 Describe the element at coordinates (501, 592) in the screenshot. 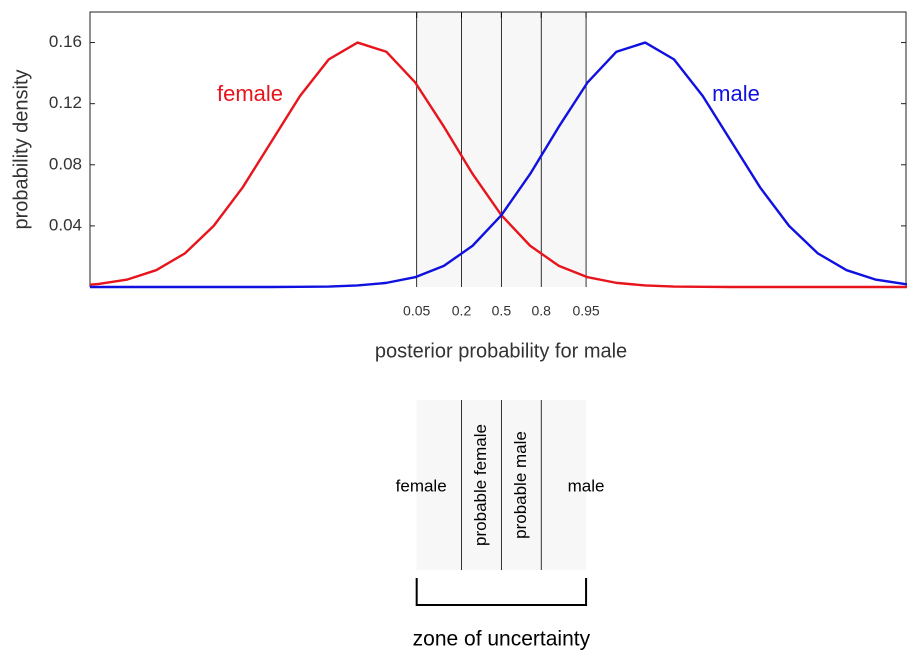

I see `zone-bracket` at that location.